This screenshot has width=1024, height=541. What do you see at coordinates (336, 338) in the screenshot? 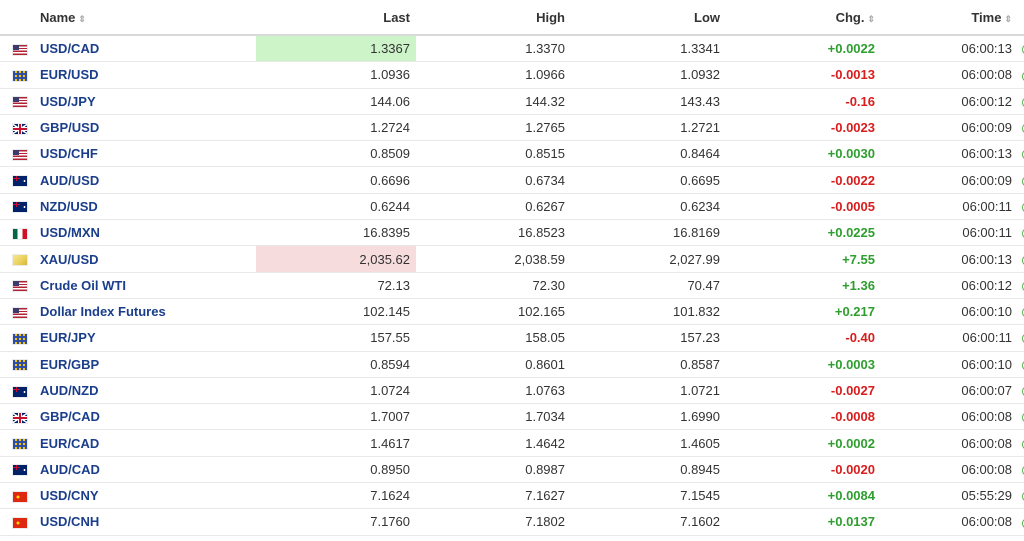
I see `last-cell: 157.55` at bounding box center [336, 338].